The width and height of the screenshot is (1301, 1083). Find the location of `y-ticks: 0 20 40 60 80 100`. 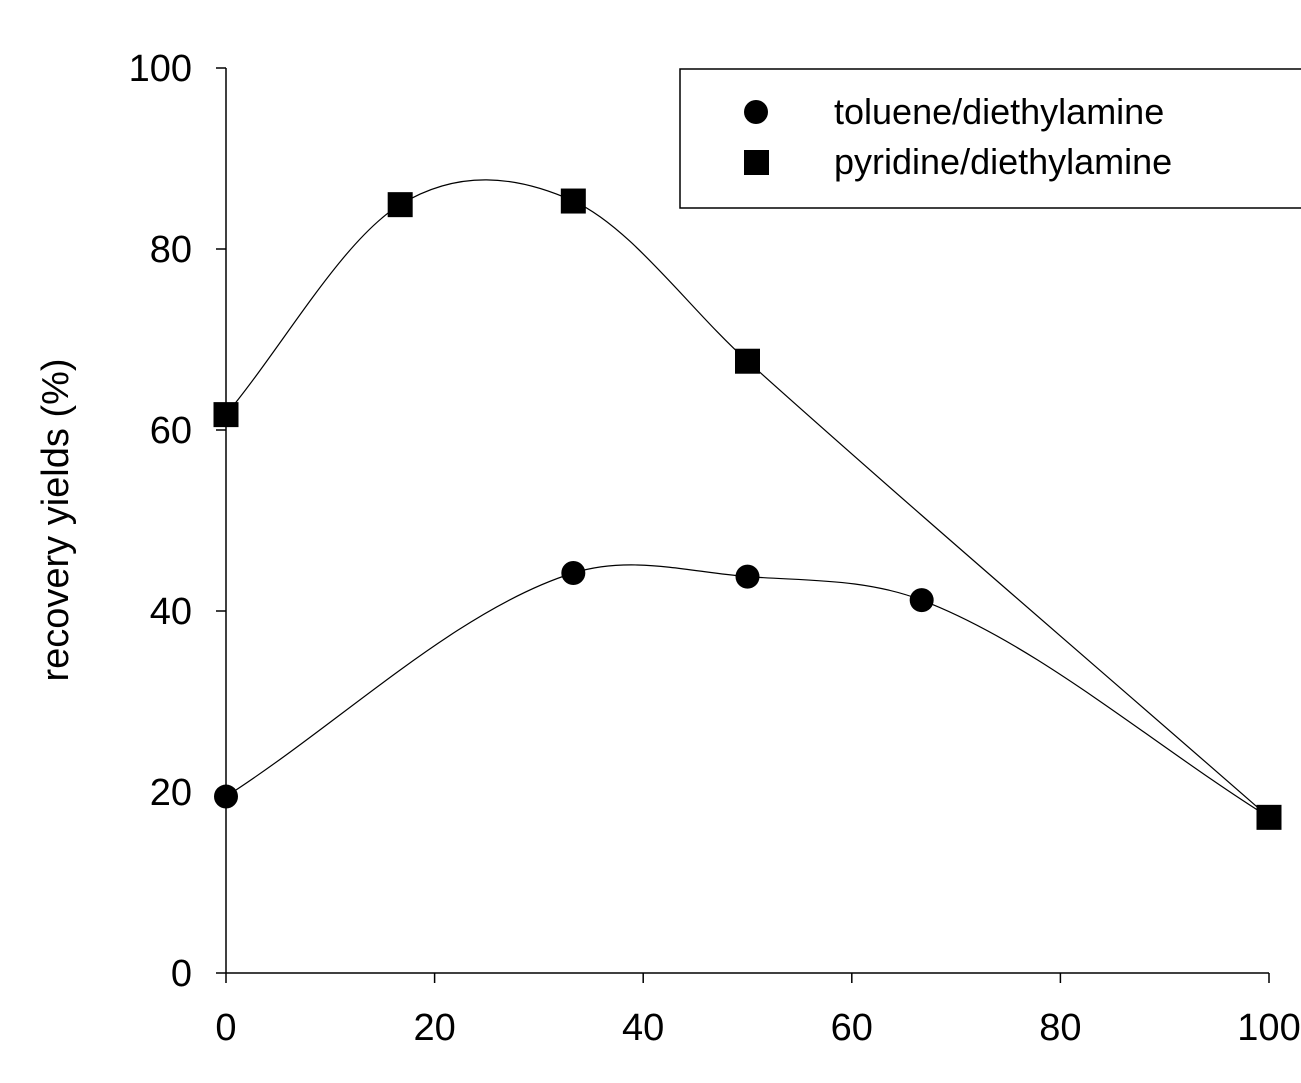

y-ticks: 0 20 40 60 80 100 is located at coordinates (177, 521).